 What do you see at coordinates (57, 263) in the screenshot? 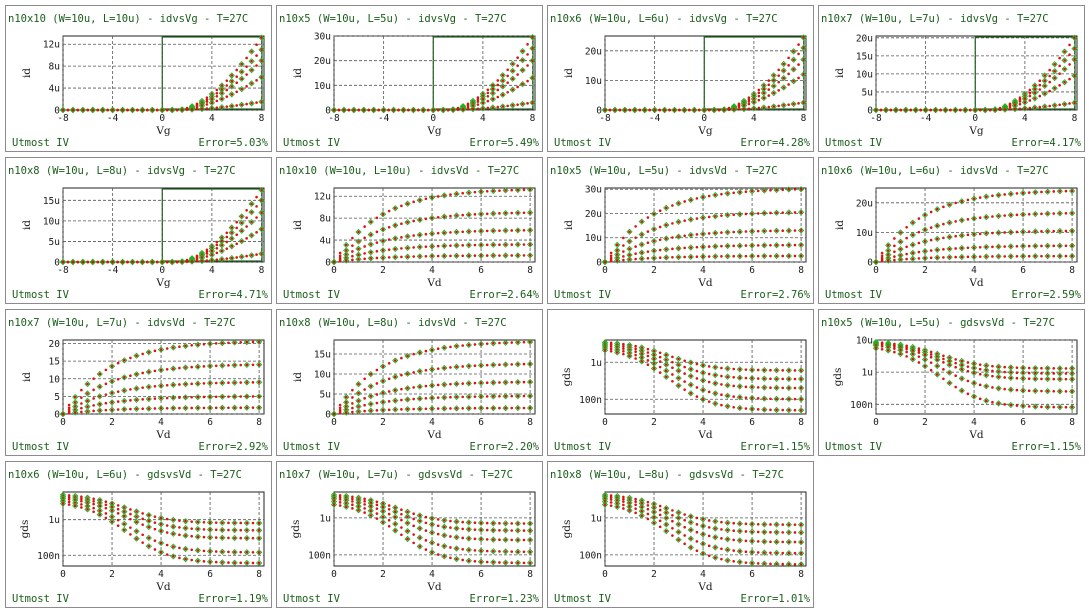
I see `y-tick-label: 0` at bounding box center [57, 263].